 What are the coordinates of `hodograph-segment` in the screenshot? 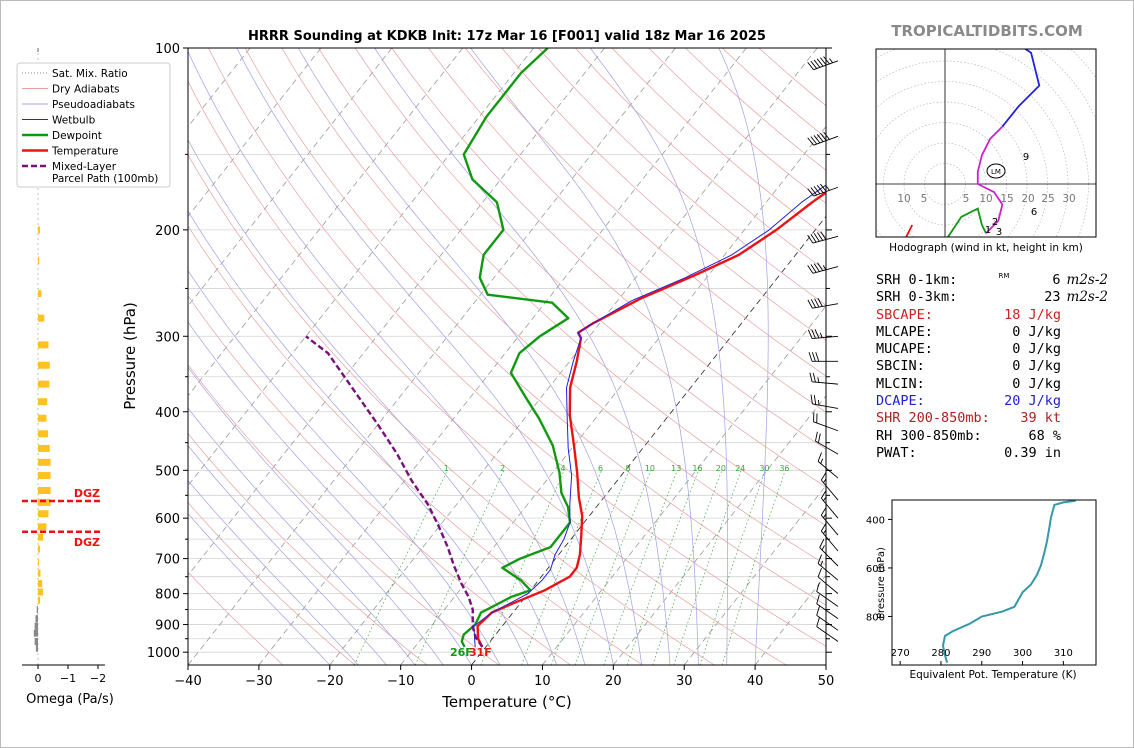 It's located at (966, 222).